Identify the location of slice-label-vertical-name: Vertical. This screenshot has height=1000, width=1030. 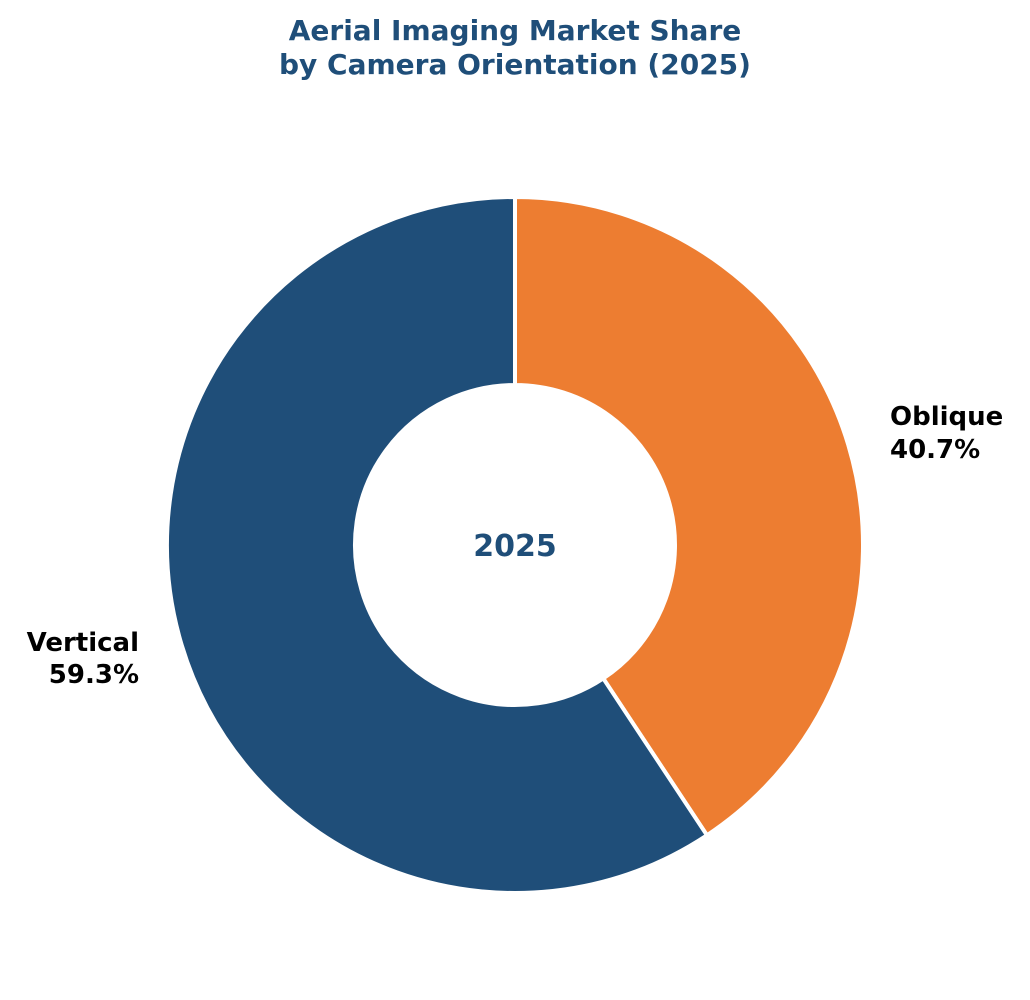
(83, 643).